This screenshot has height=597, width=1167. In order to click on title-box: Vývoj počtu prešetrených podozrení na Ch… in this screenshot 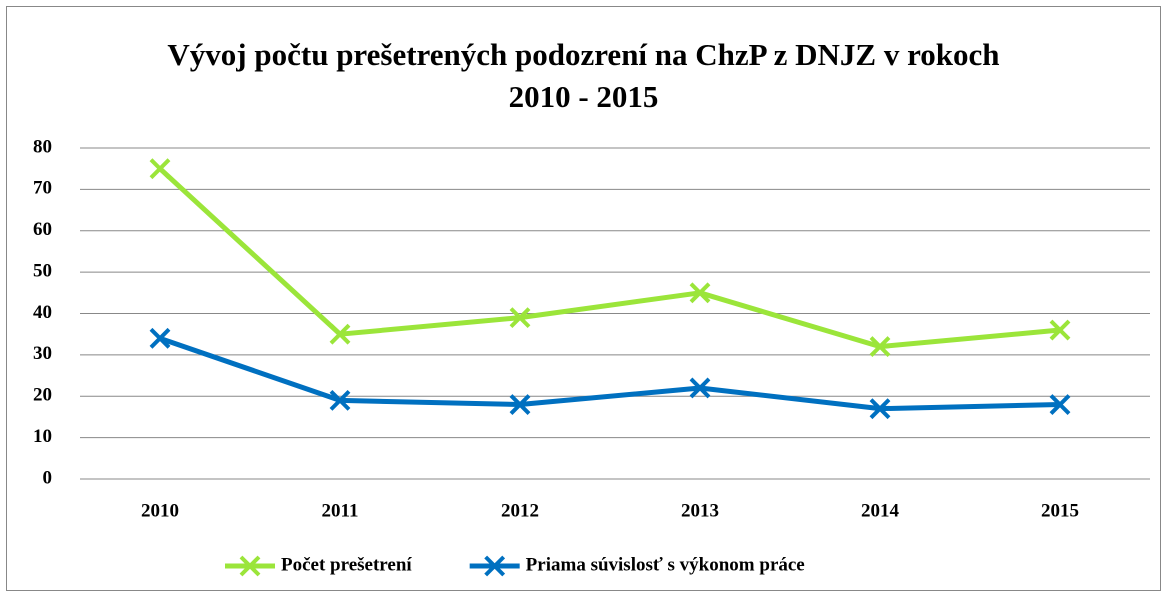, I will do `click(583, 76)`.